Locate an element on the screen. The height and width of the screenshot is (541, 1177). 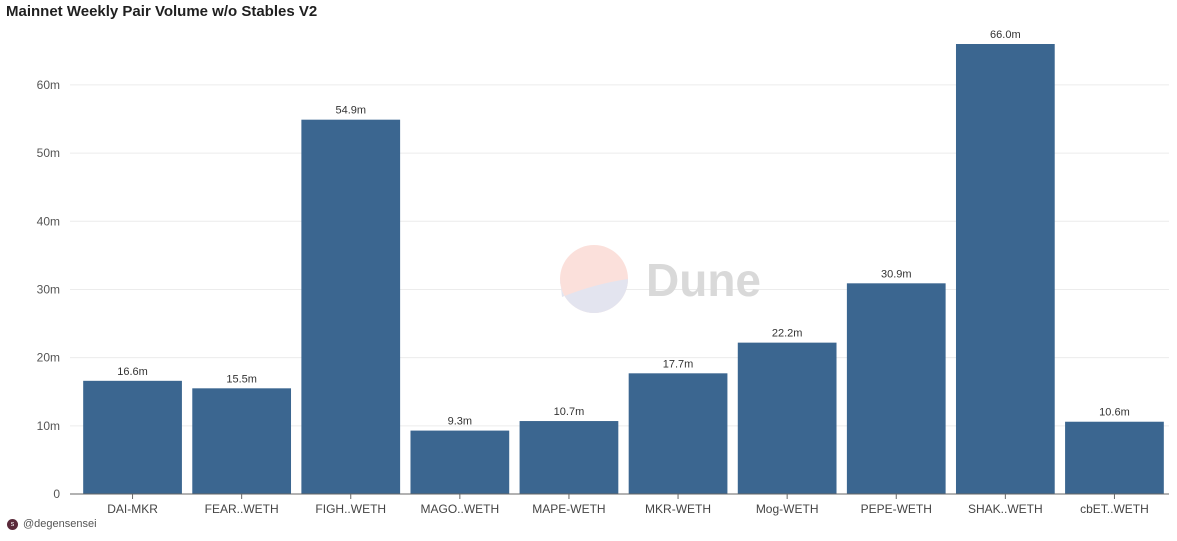
y-tick-label: 20m is located at coordinates (48, 358).